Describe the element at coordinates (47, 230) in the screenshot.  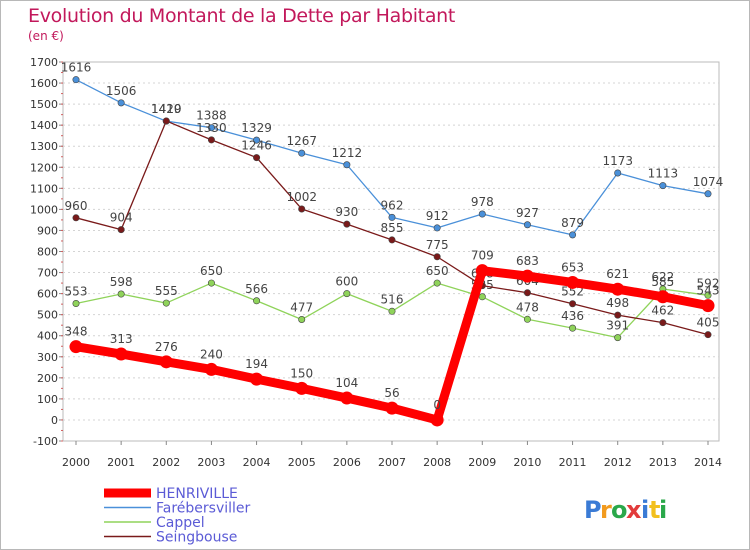
I see `y-tick-label: 900` at that location.